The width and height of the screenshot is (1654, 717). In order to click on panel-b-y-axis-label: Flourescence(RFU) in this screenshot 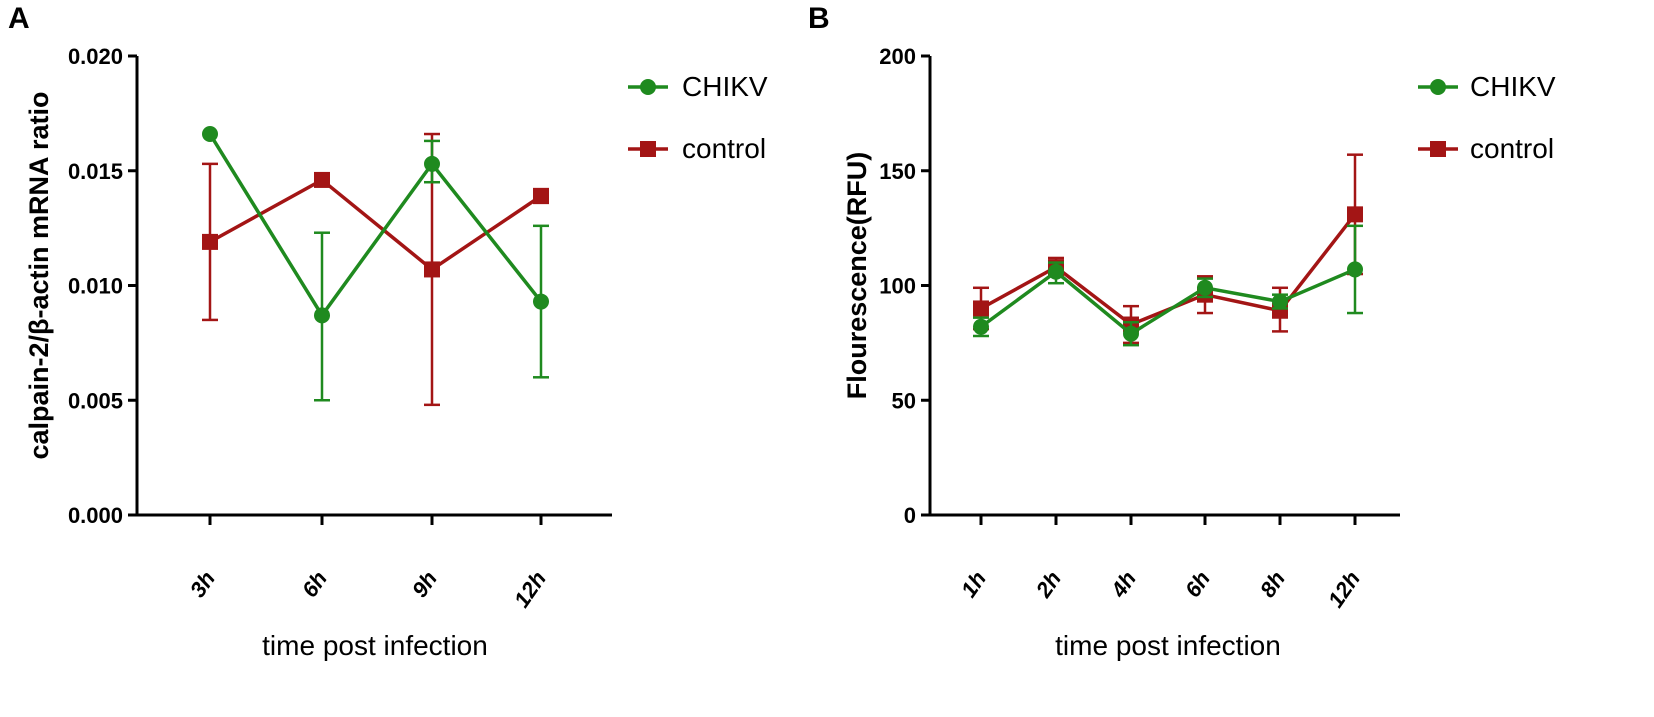, I will do `click(857, 276)`.